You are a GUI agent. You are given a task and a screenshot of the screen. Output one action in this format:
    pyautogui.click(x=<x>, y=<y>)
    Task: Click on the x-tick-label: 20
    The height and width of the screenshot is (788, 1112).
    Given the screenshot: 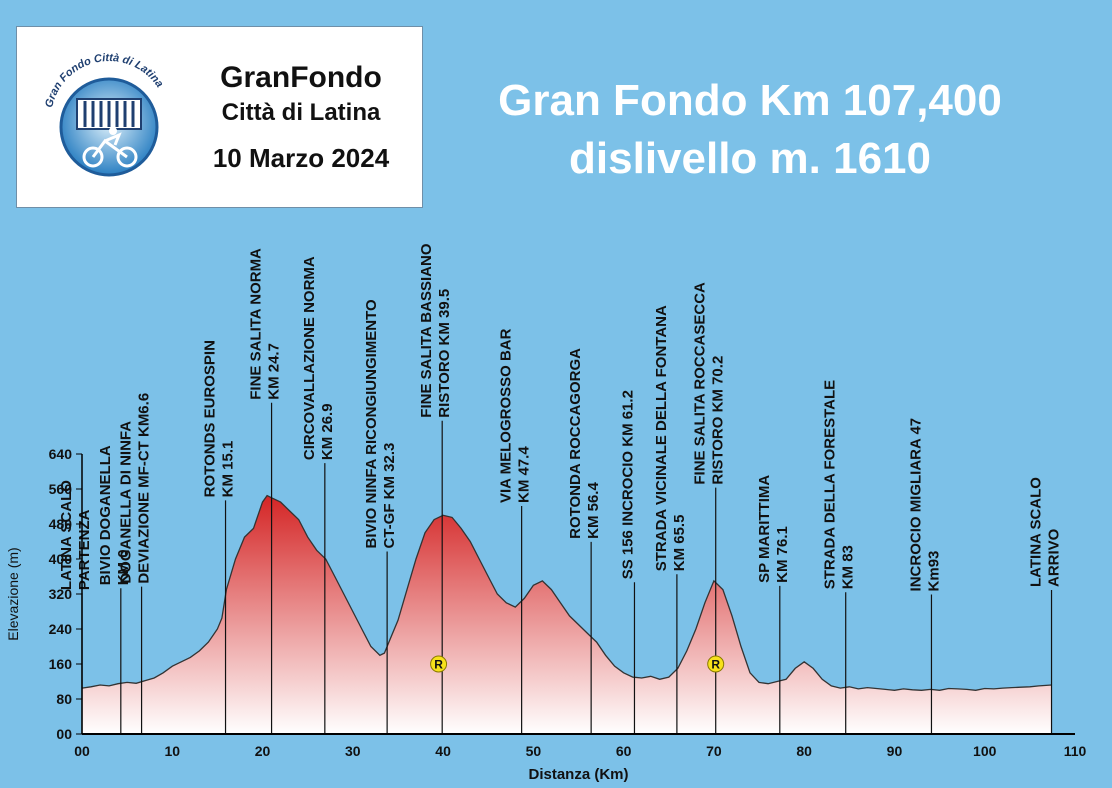 What is the action you would take?
    pyautogui.click(x=263, y=751)
    